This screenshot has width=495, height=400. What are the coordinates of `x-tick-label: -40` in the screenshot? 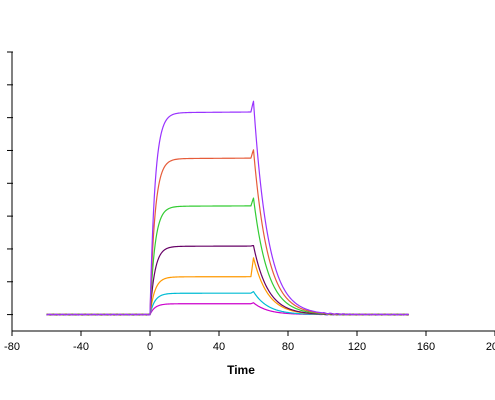 It's located at (81, 347).